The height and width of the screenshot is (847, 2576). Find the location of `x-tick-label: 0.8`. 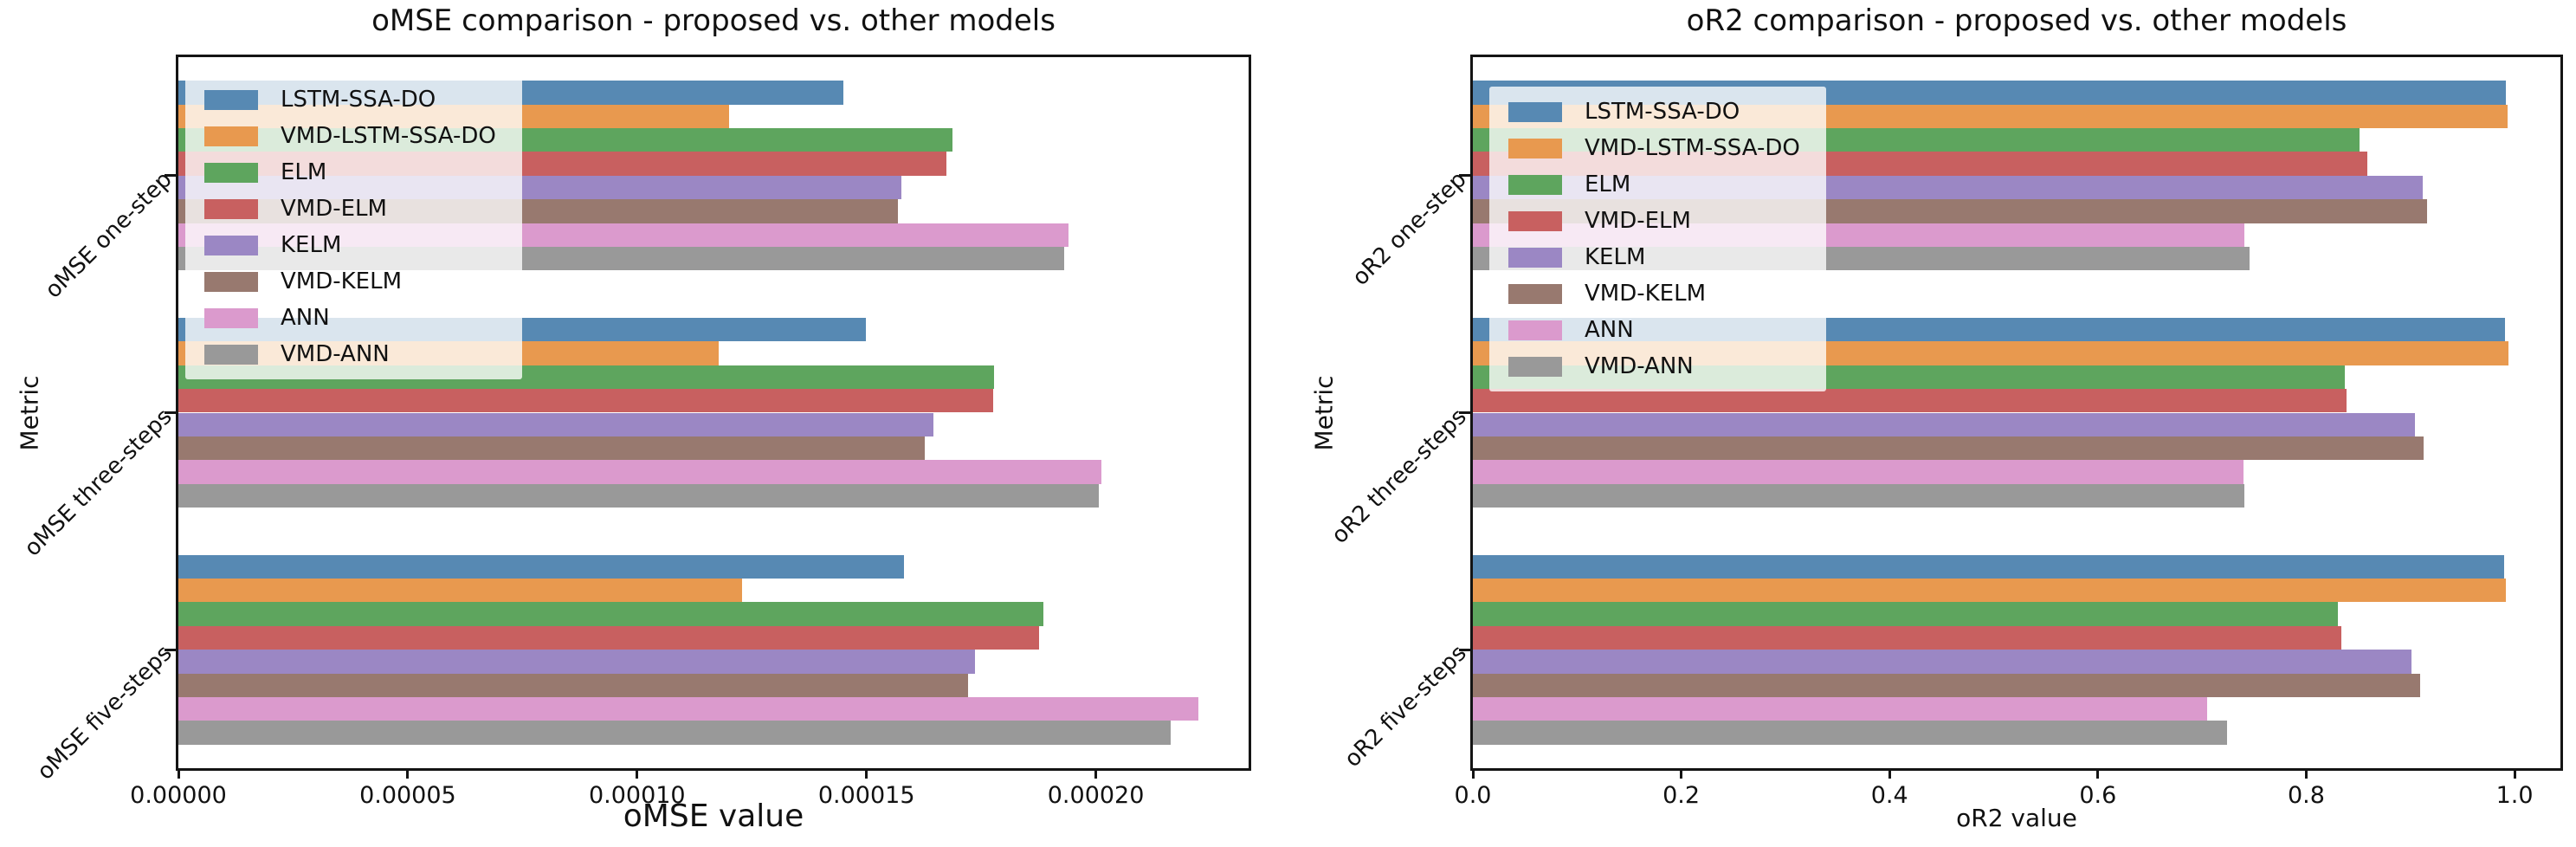

x-tick-label: 0.8 is located at coordinates (2306, 795).